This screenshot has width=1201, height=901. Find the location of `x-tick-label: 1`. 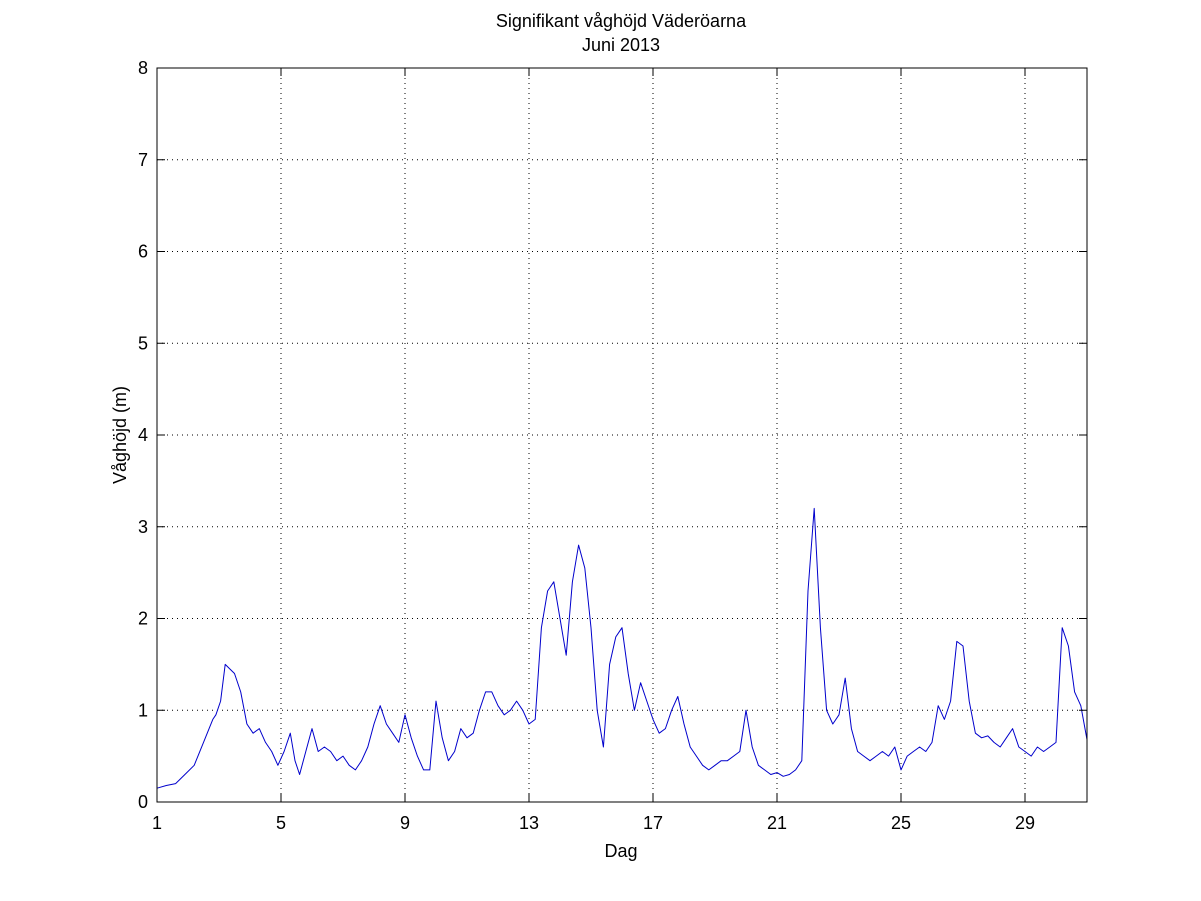

x-tick-label: 1 is located at coordinates (157, 823).